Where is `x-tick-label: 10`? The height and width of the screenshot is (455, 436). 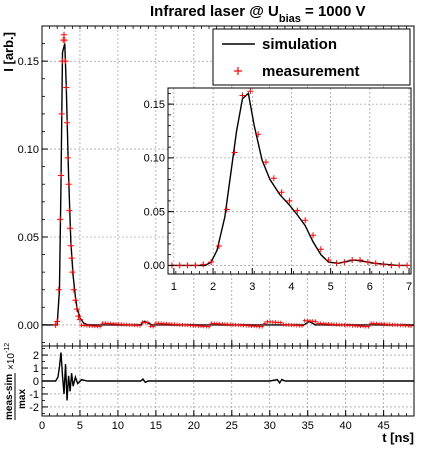
x-tick-label: 10 is located at coordinates (118, 426).